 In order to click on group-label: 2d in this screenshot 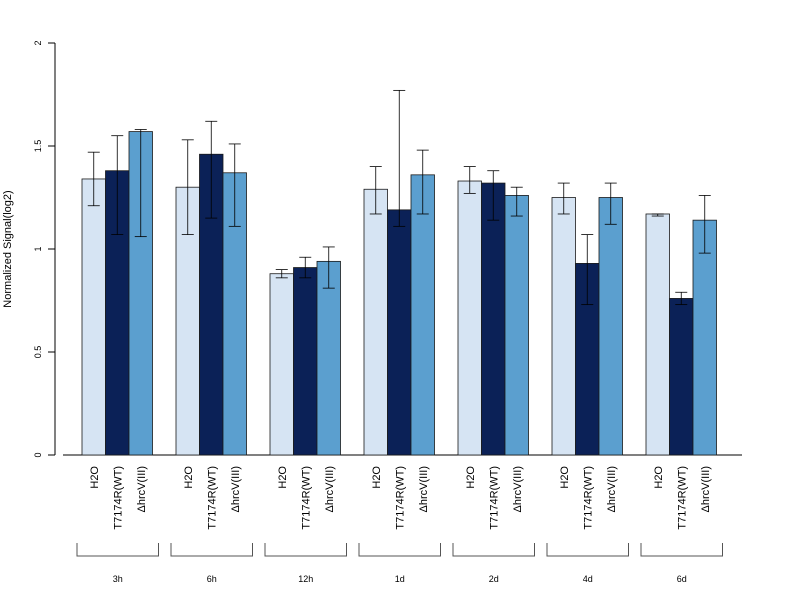, I will do `click(494, 579)`.